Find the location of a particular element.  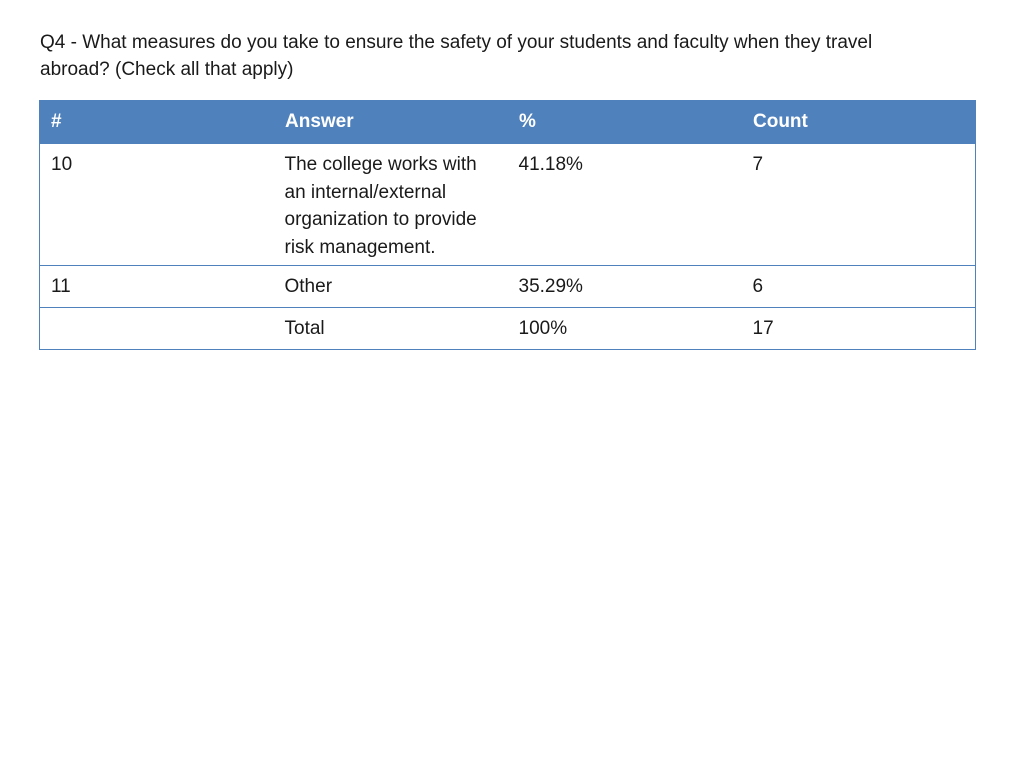

column-header-answer: Answer is located at coordinates (390, 122).